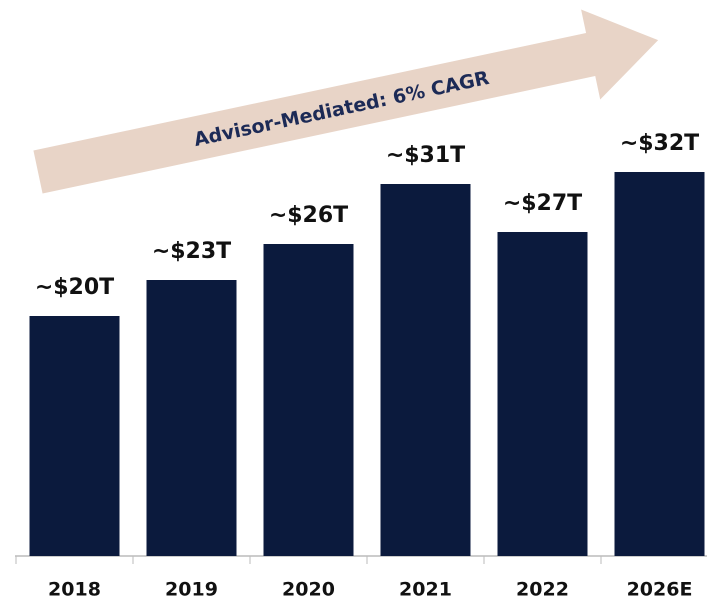 The width and height of the screenshot is (707, 602). I want to click on x-tick-label: 2026E, so click(660, 590).